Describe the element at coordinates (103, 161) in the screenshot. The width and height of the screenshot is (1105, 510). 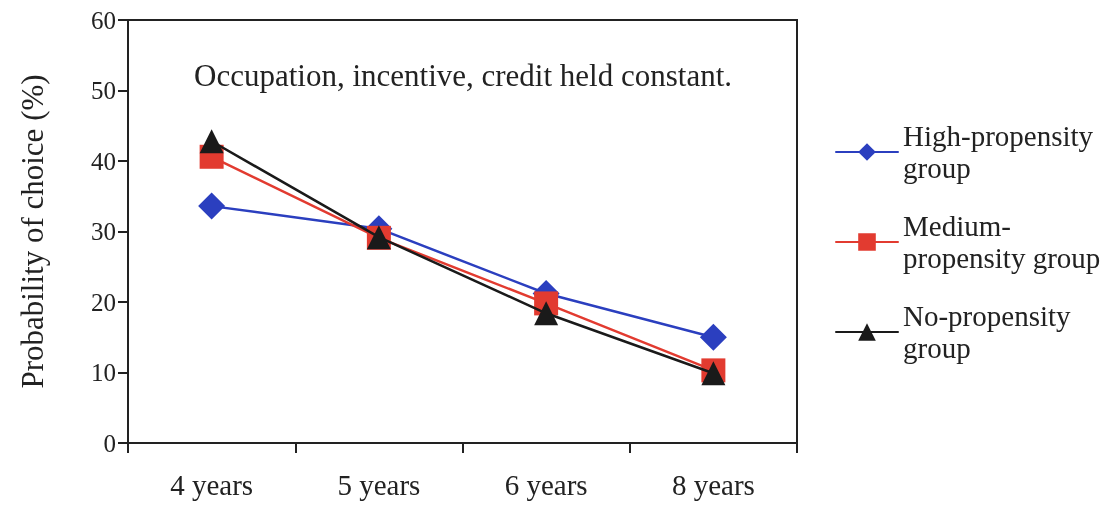
I see `y-tick-label: 40` at that location.